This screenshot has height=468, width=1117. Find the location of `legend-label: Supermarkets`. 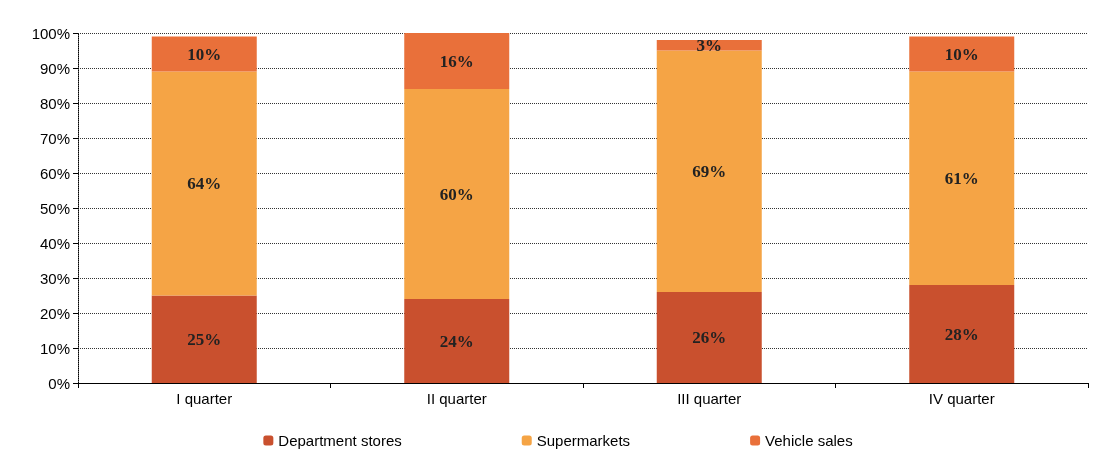

legend-label: Supermarkets is located at coordinates (583, 440).